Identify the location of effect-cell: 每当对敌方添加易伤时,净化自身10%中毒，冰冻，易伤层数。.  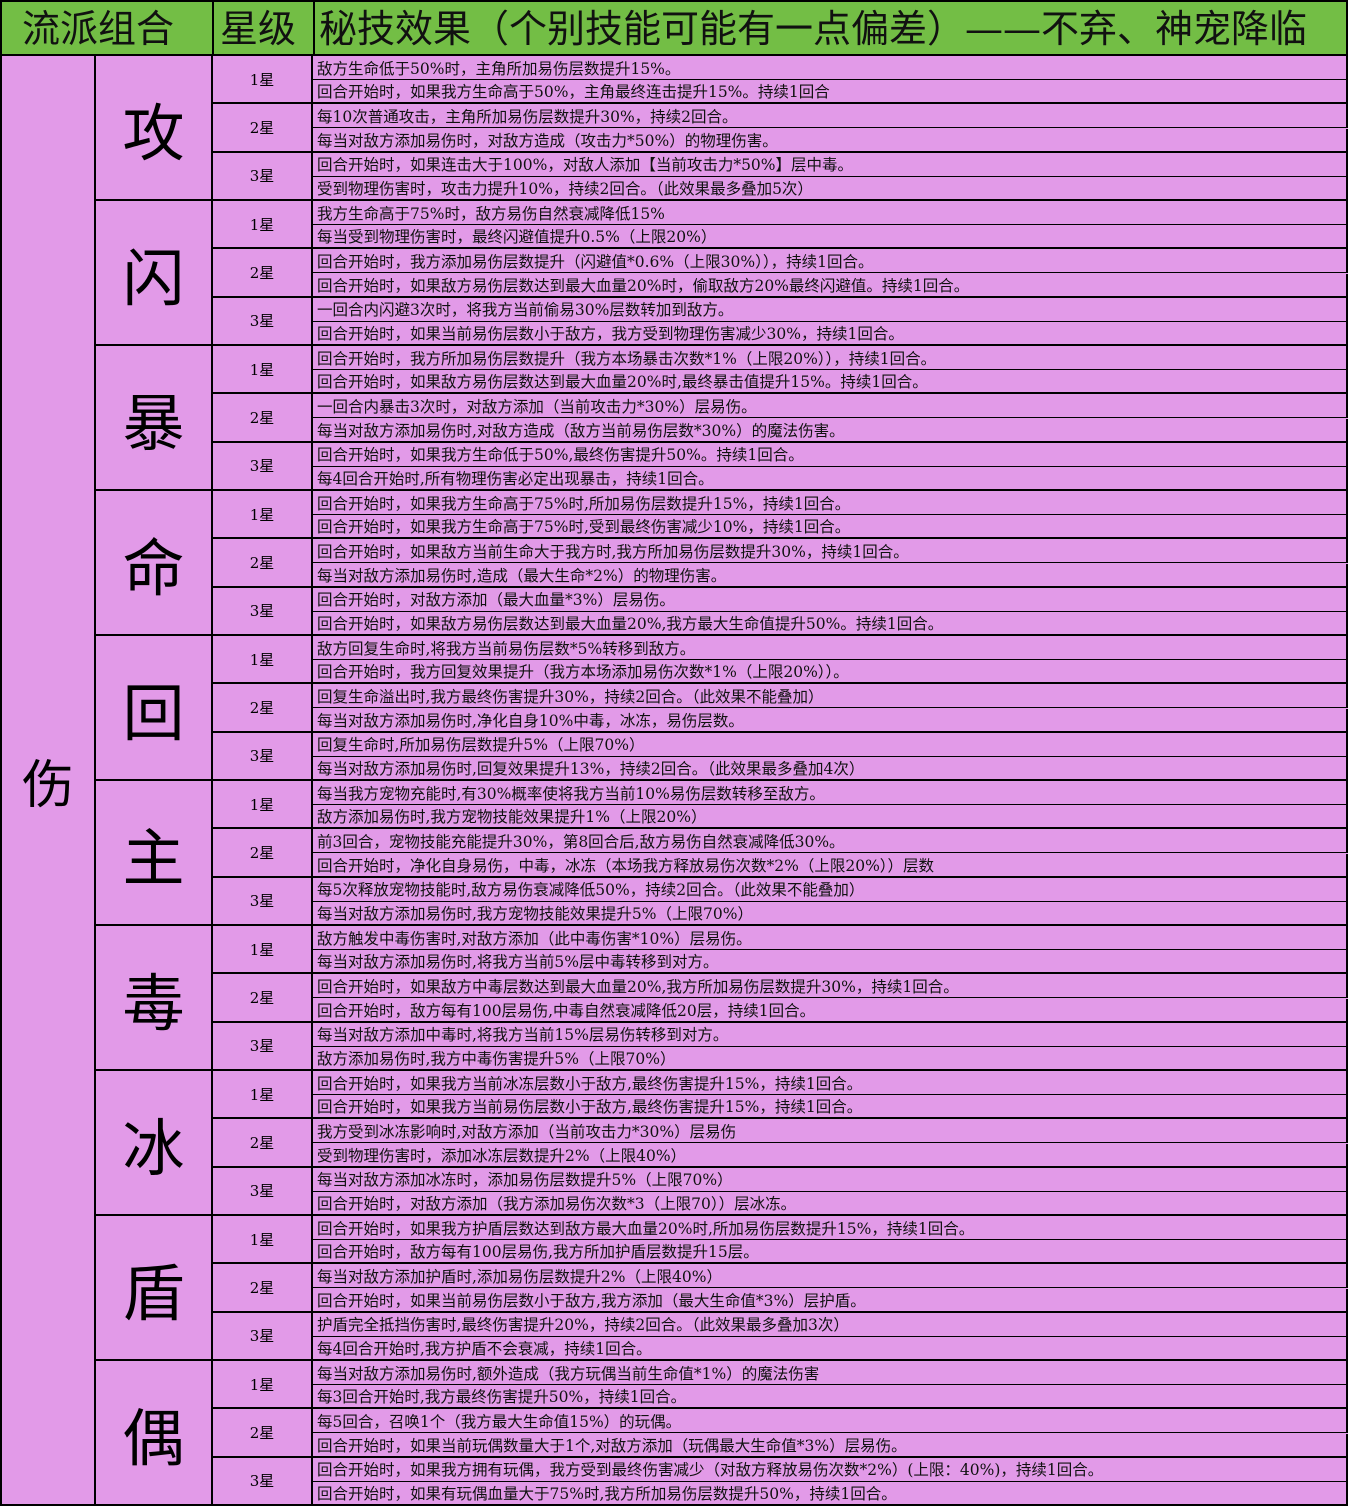
(830, 720).